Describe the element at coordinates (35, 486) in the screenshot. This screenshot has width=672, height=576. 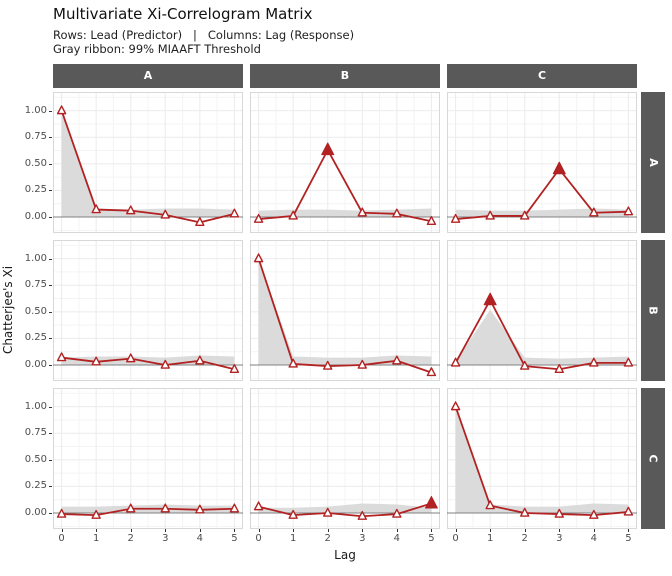
I see `y-tick-label: 0.25` at that location.